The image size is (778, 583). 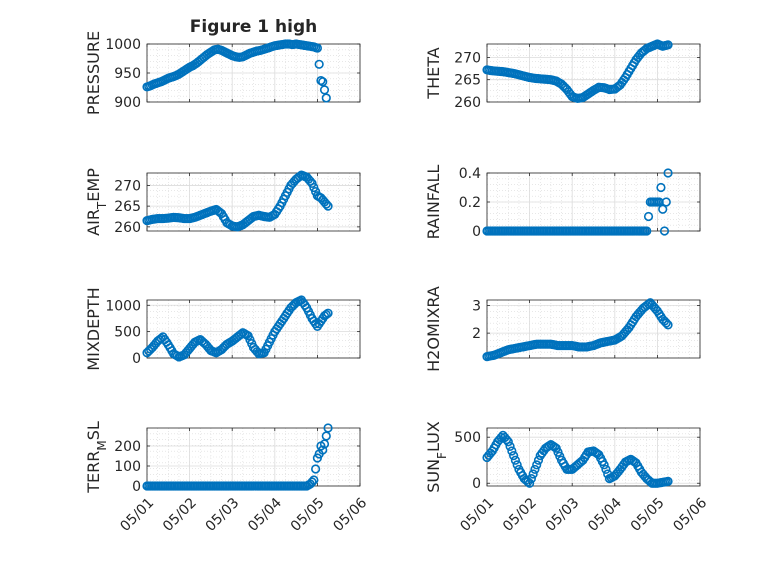 I want to click on y-axis-label: H2OMIXRA, so click(x=433, y=329).